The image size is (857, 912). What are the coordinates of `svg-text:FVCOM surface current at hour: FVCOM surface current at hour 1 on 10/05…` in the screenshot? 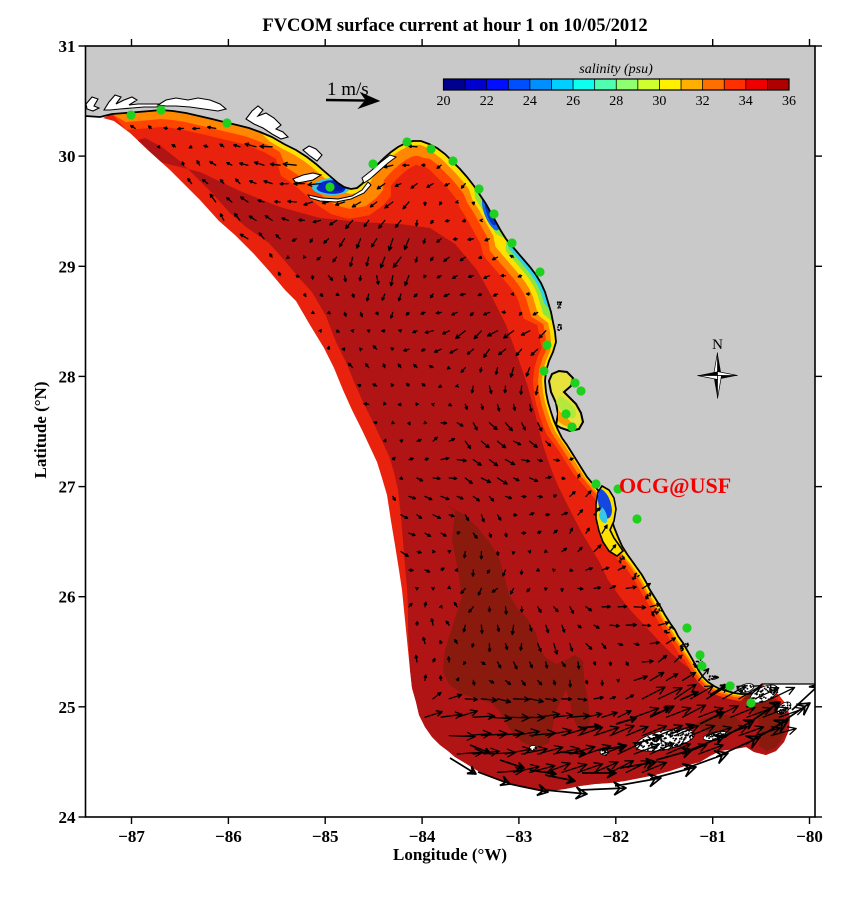 It's located at (454, 26).